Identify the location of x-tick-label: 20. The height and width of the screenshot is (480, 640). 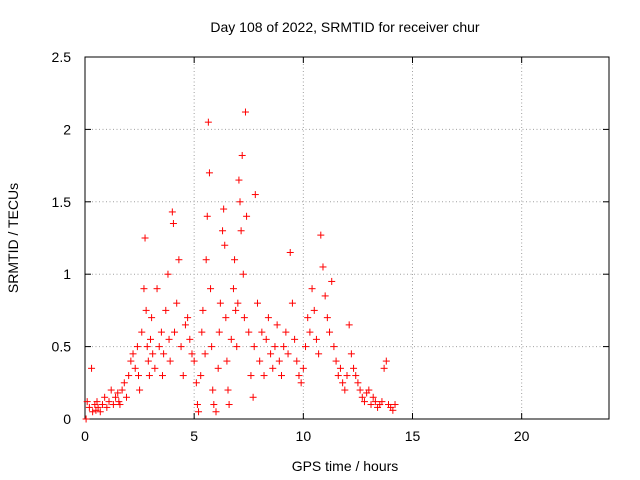
(522, 436).